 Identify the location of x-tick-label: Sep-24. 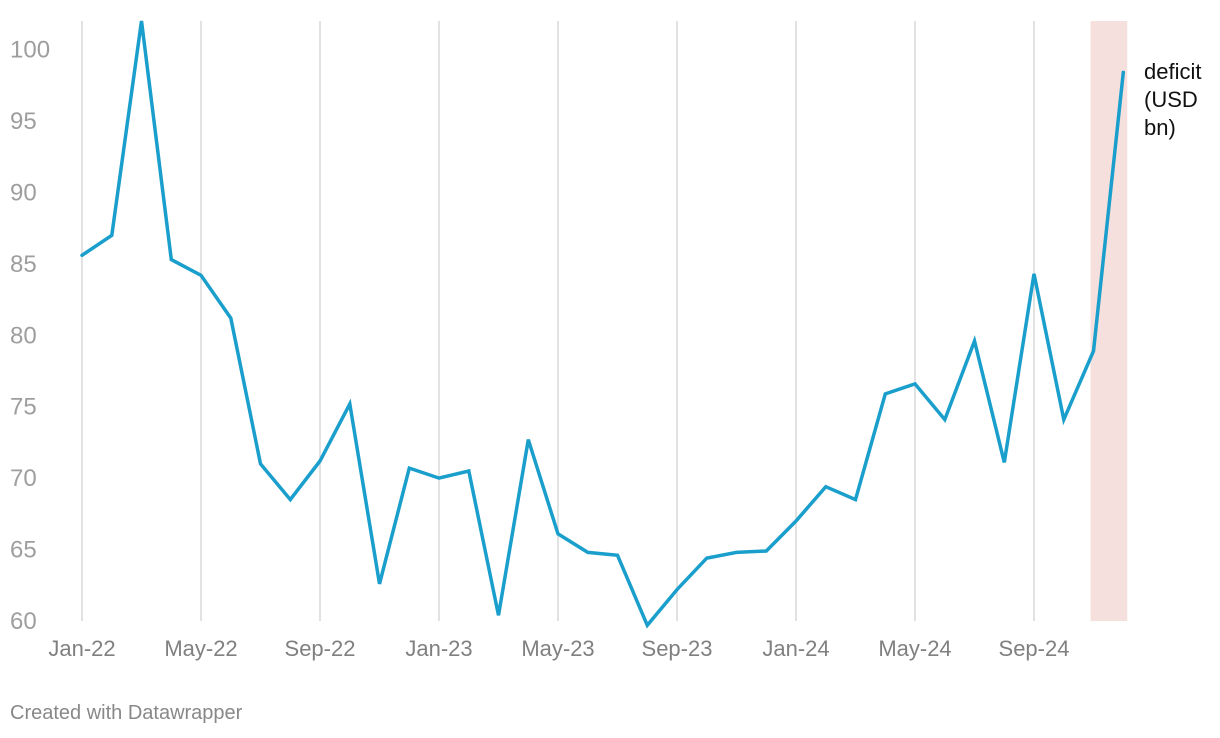
(1034, 648).